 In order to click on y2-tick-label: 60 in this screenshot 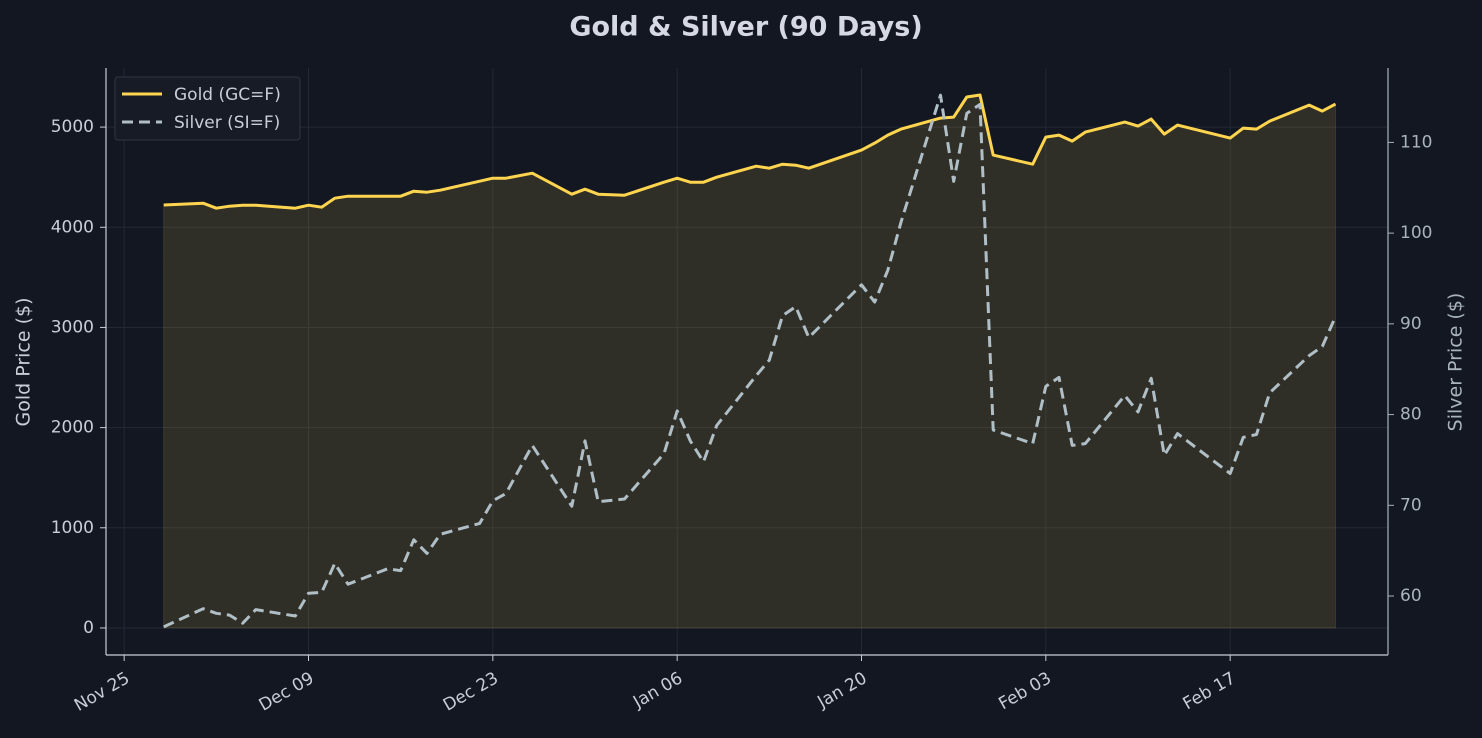, I will do `click(1411, 596)`.